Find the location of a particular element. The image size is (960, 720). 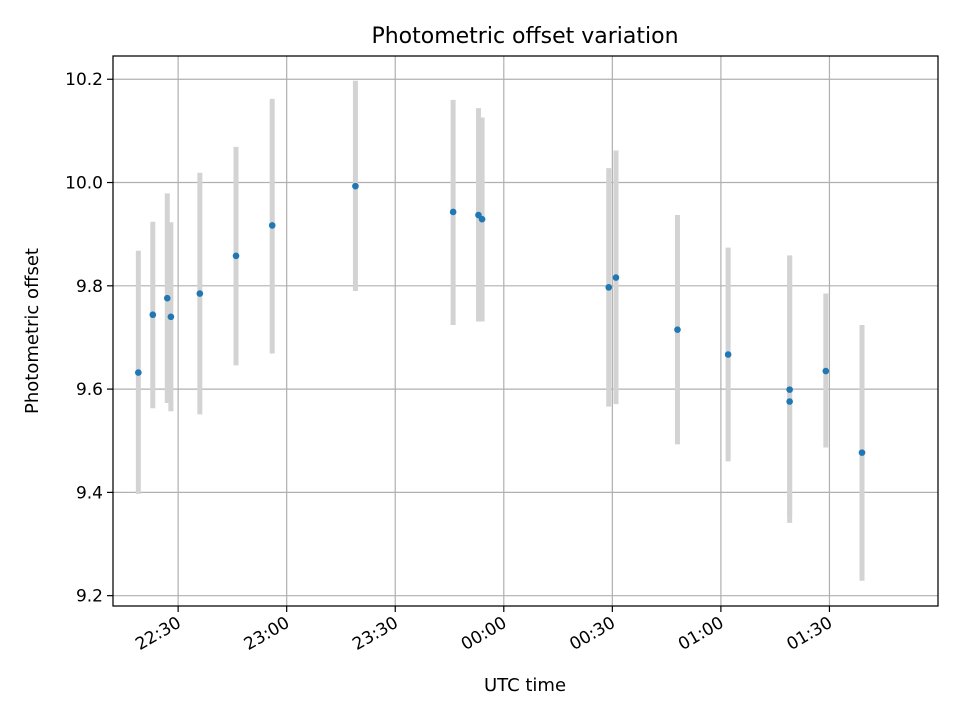

x-tick-label: 22:30 is located at coordinates (158, 634).